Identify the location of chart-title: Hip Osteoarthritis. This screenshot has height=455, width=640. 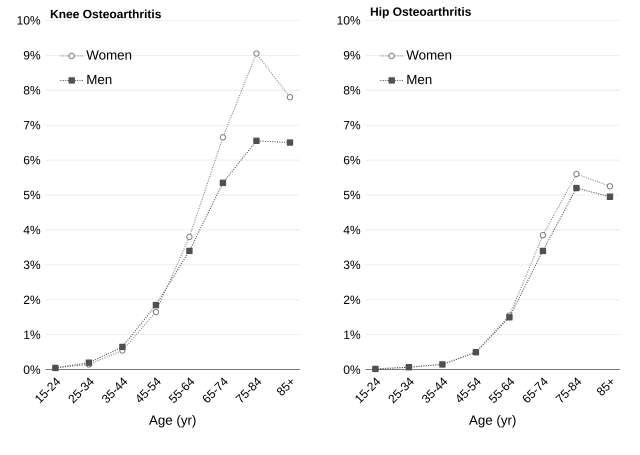
(420, 12).